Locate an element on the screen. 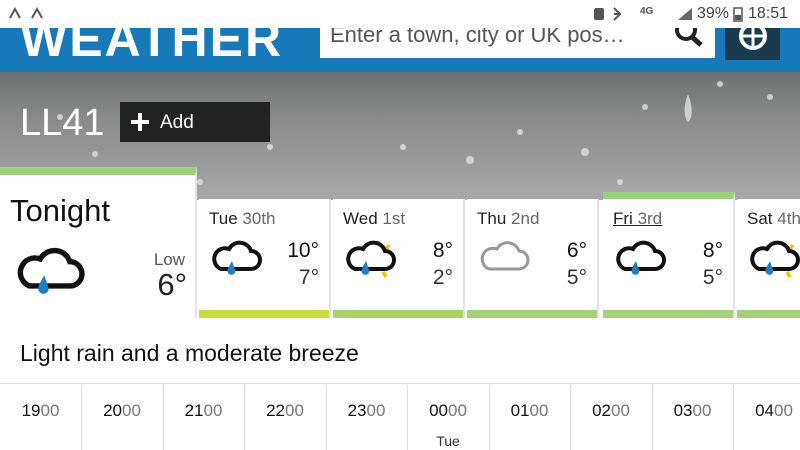  date: 30th is located at coordinates (259, 218).